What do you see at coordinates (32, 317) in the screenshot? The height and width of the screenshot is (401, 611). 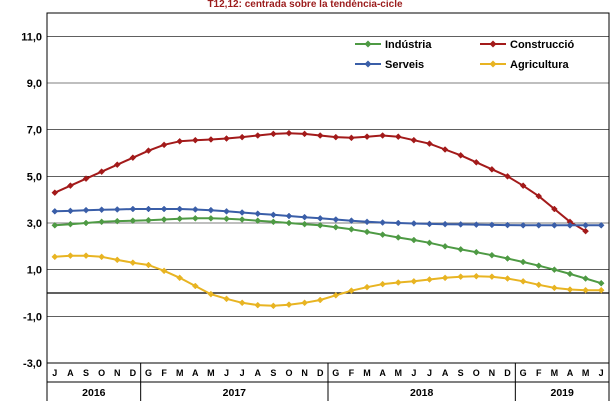 I see `y-tick-label: -1,0` at bounding box center [32, 317].